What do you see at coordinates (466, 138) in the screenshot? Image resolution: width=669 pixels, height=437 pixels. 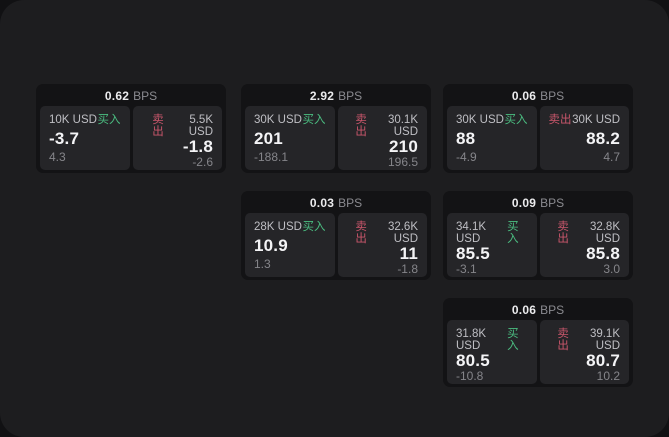 I see `buy-price: 88` at bounding box center [466, 138].